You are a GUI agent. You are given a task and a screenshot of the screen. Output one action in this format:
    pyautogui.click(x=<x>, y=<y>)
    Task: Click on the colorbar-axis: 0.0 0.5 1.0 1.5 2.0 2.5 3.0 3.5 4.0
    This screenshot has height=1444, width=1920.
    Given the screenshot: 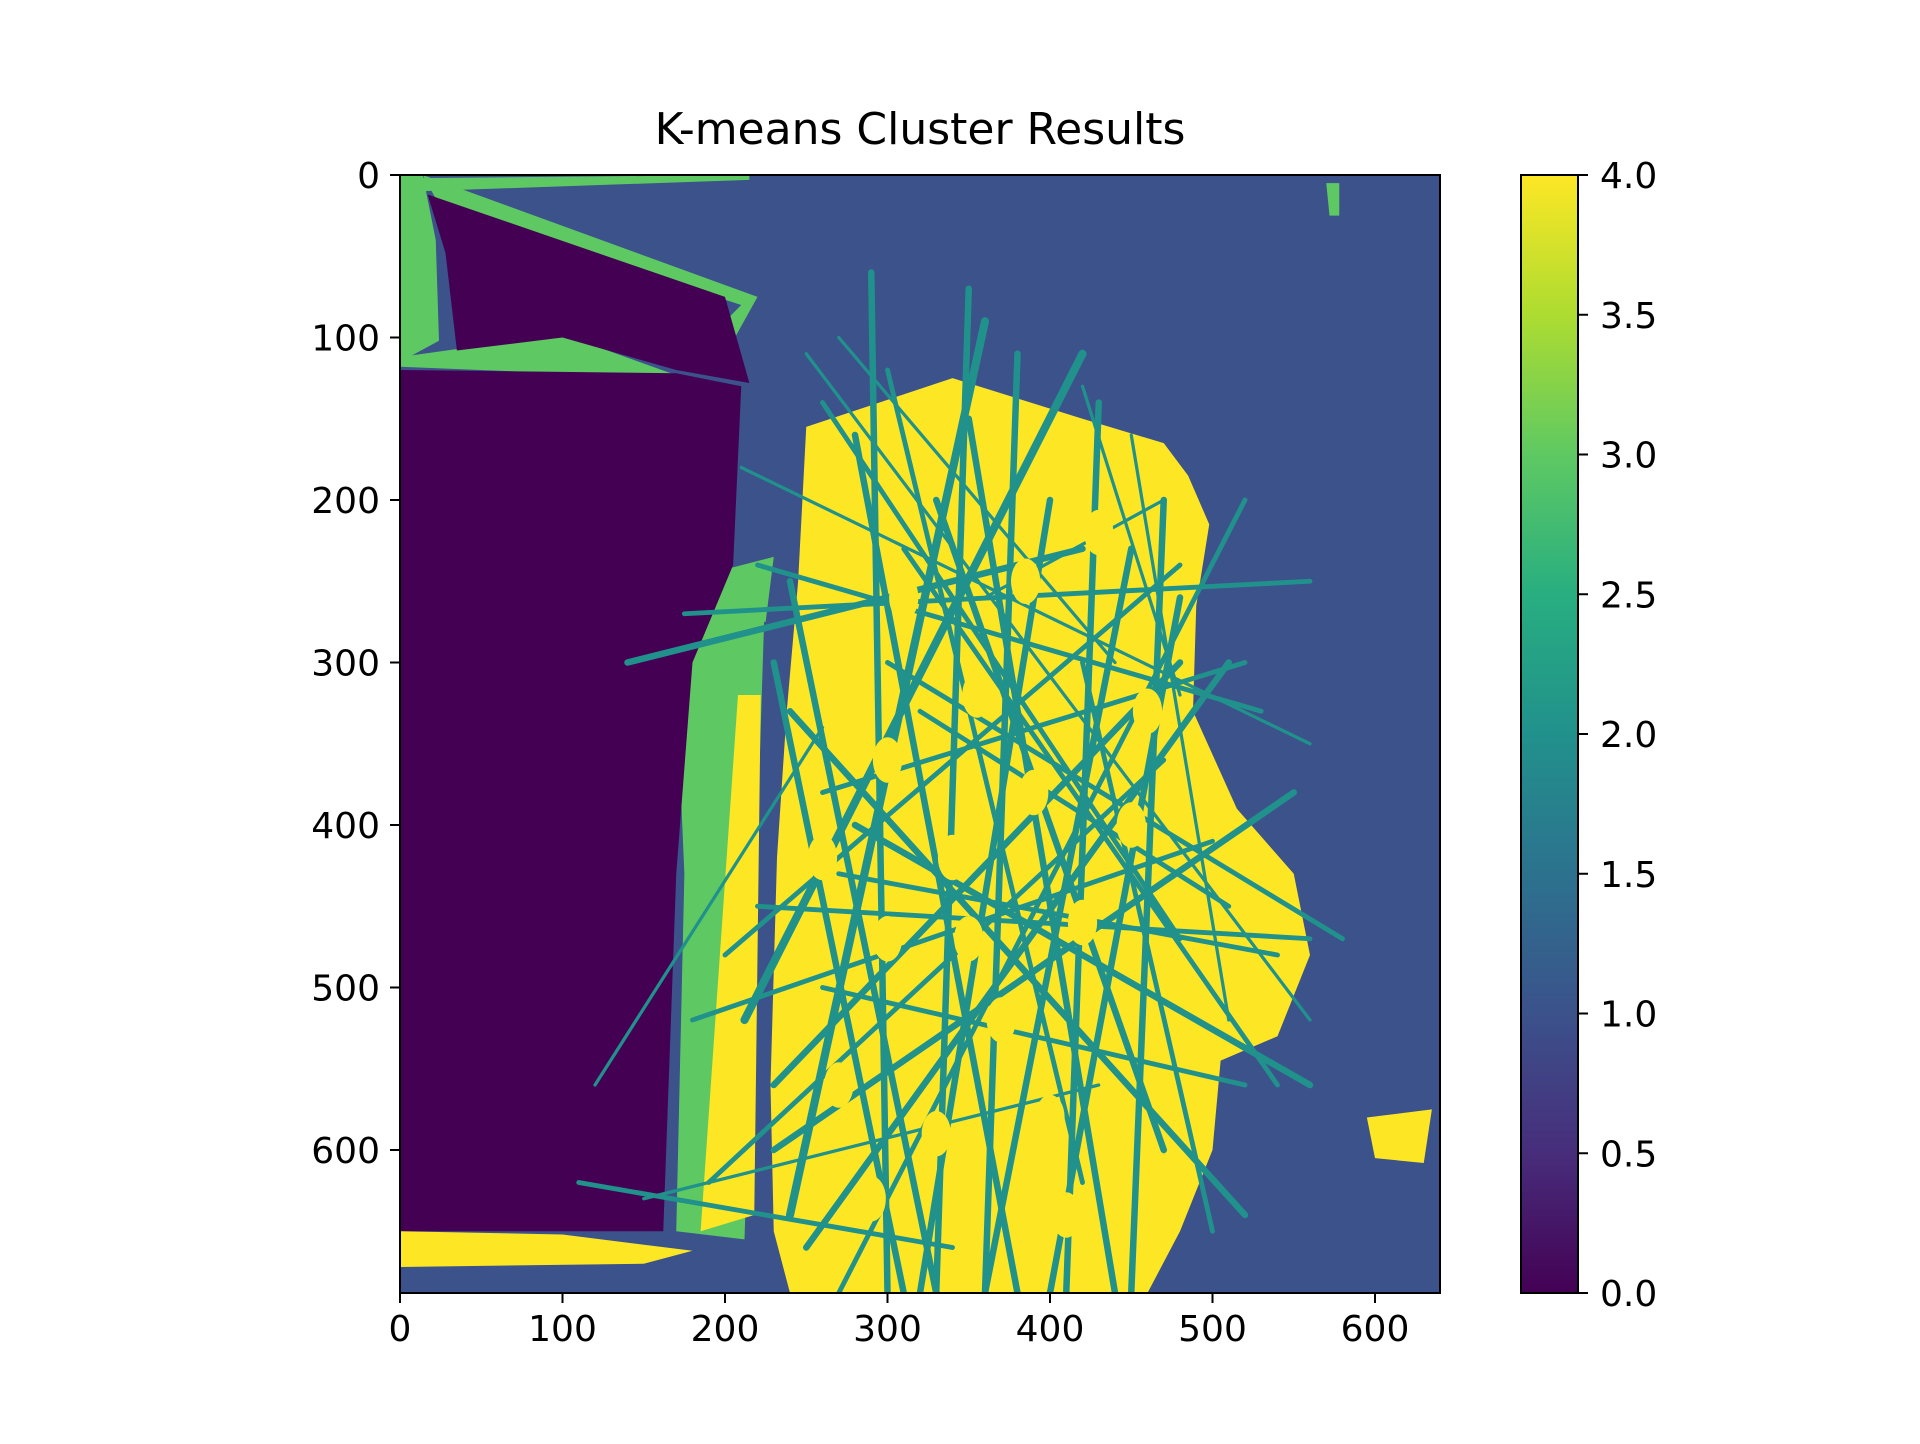 What is the action you would take?
    pyautogui.click(x=1617, y=735)
    